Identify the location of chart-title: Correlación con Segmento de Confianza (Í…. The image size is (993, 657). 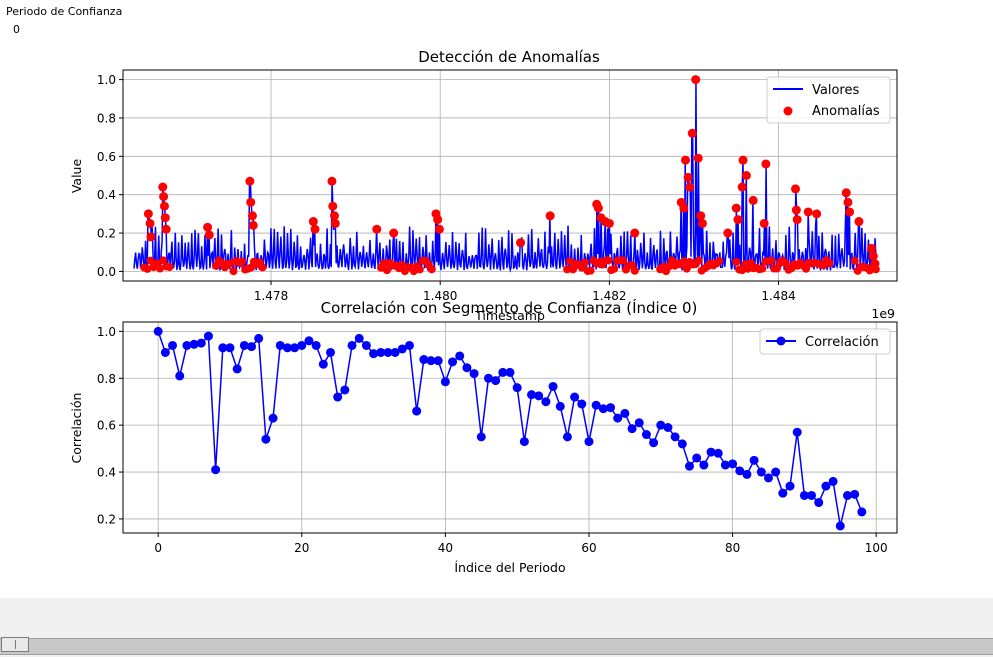
(509, 307).